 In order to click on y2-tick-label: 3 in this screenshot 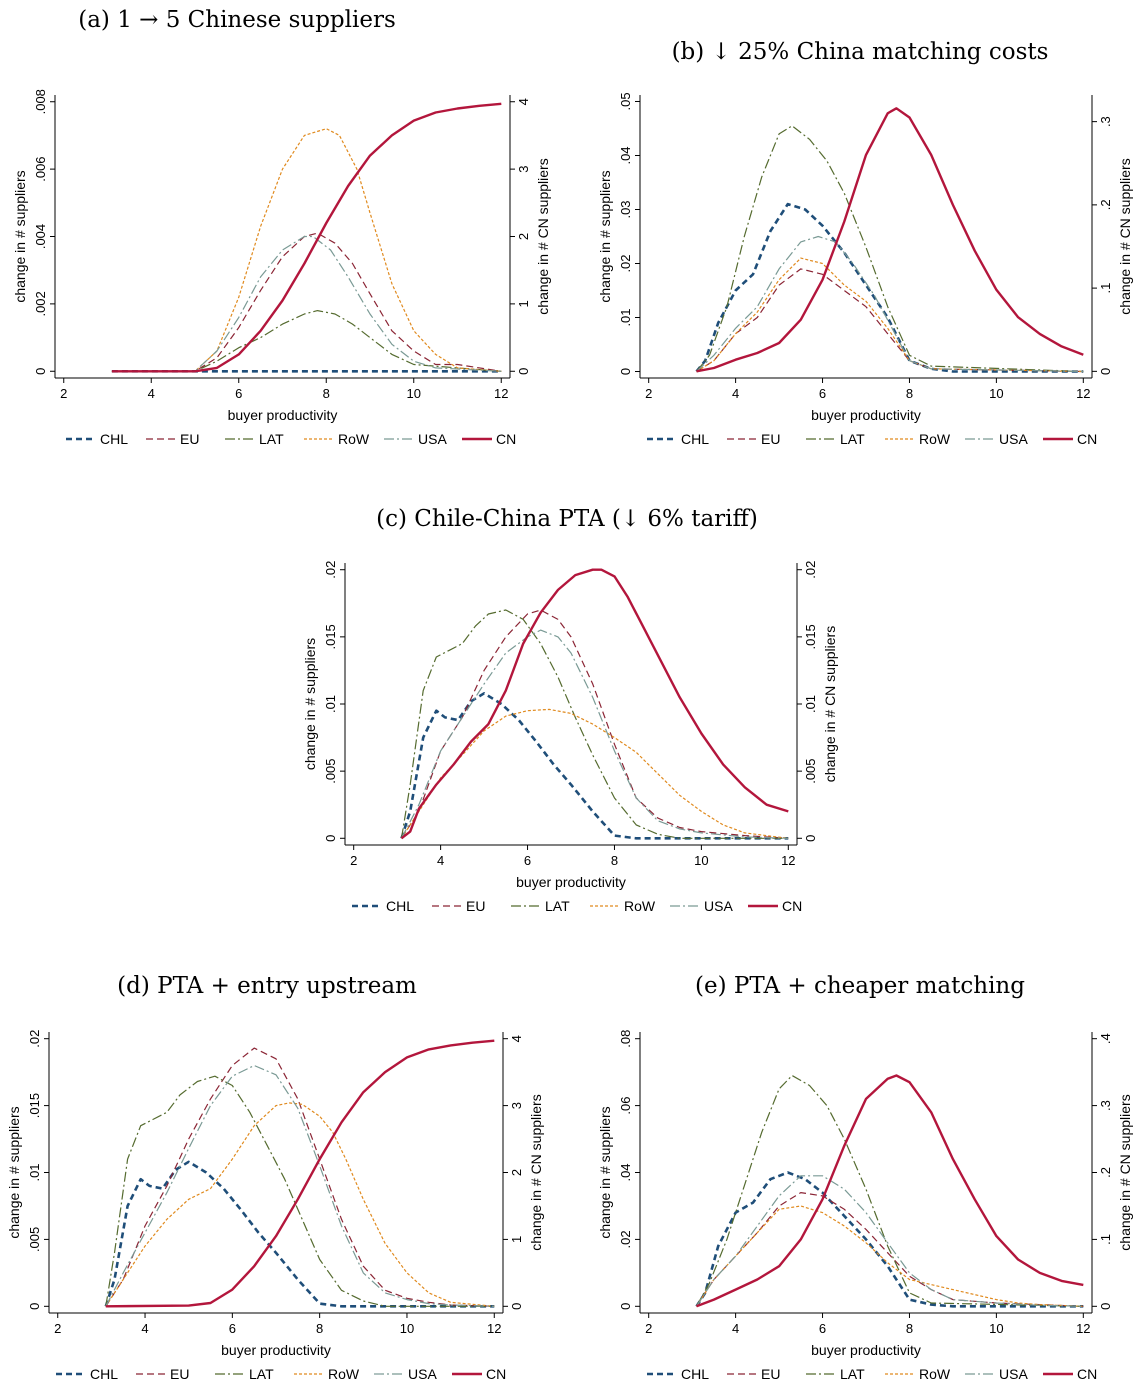, I will do `click(523, 169)`.